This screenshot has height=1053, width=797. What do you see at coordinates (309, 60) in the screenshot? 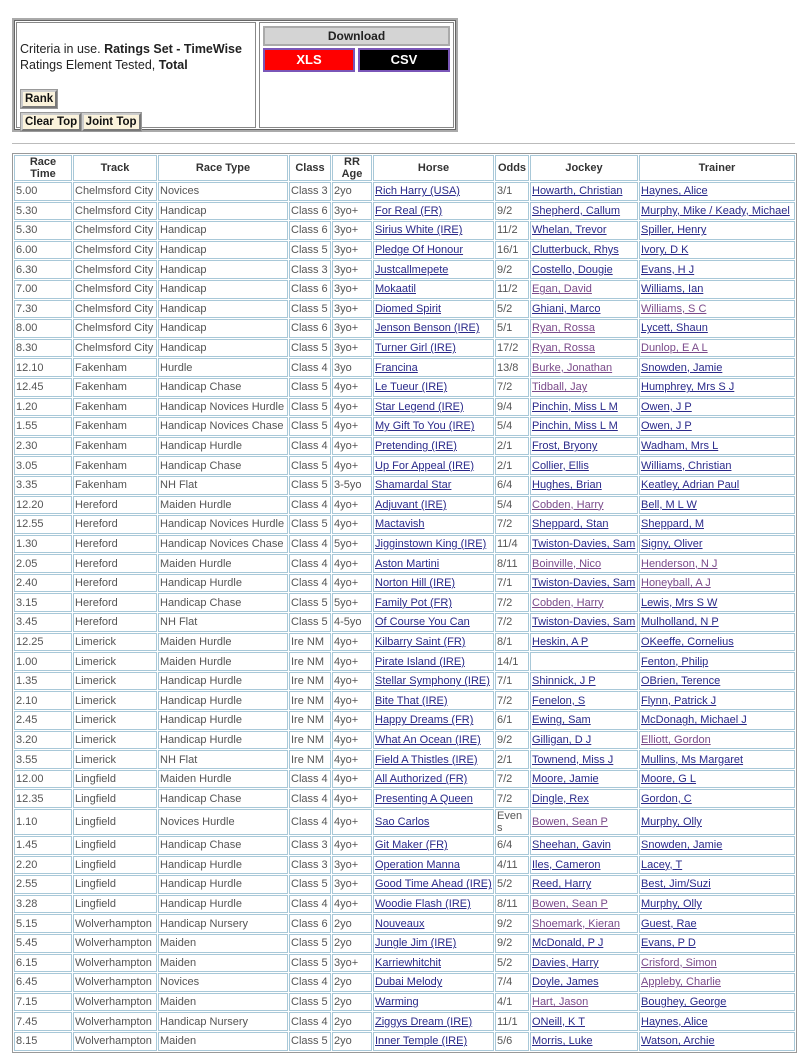
I see `xls-download-button: XLS` at bounding box center [309, 60].